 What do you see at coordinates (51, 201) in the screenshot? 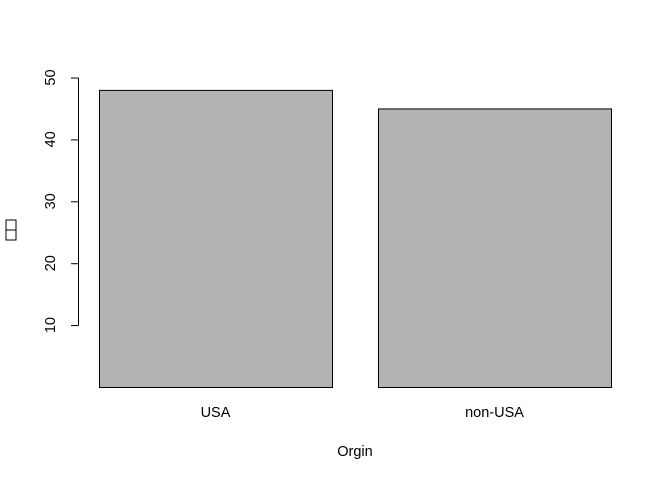
I see `y-tick-label: 30` at bounding box center [51, 201].